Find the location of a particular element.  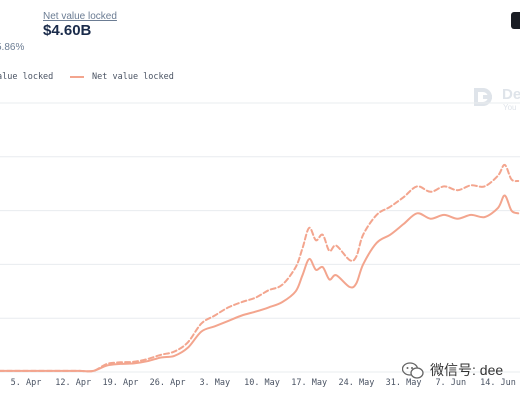

legend-nvl-label: Net value locked is located at coordinates (133, 77).